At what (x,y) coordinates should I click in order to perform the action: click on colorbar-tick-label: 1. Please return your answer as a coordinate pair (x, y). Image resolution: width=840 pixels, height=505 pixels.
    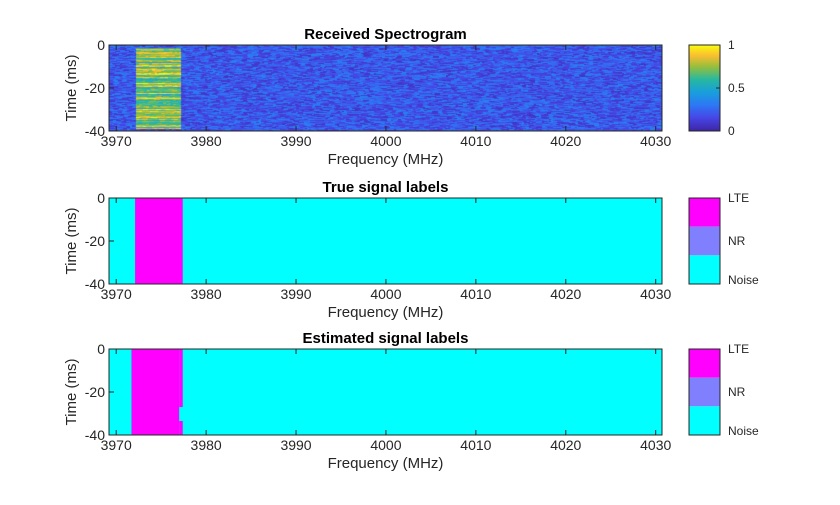
    Looking at the image, I should click on (731, 45).